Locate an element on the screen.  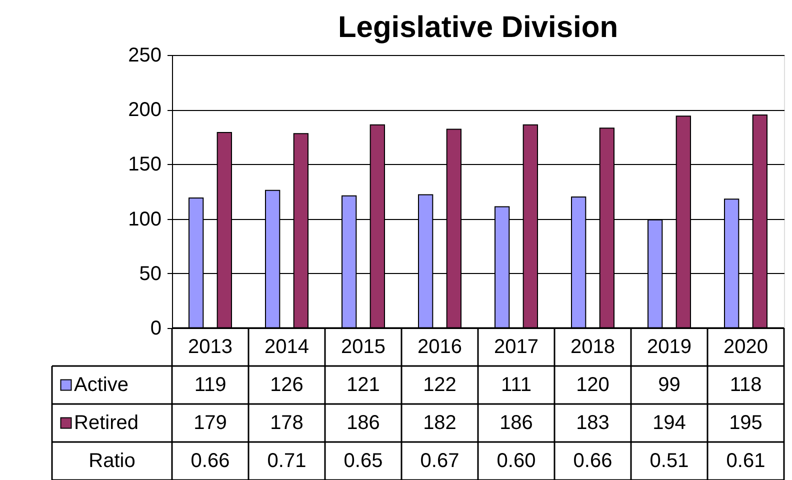
text: 0.71 is located at coordinates (286, 461).